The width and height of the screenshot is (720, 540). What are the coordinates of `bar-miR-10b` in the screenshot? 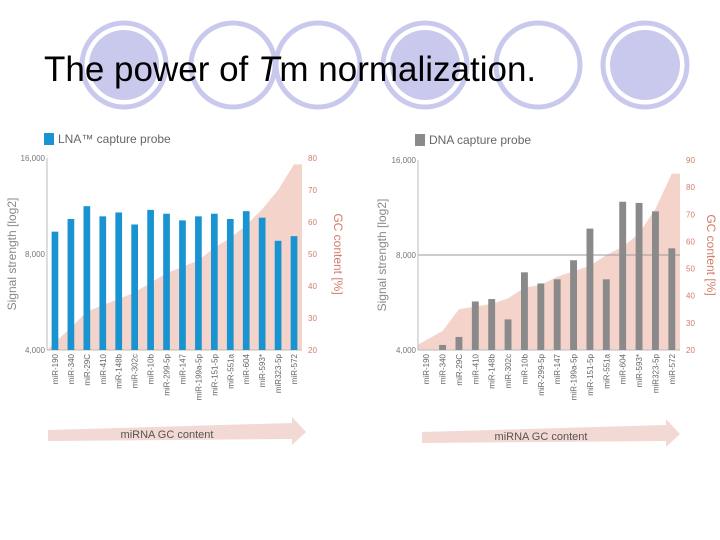 It's located at (150, 279).